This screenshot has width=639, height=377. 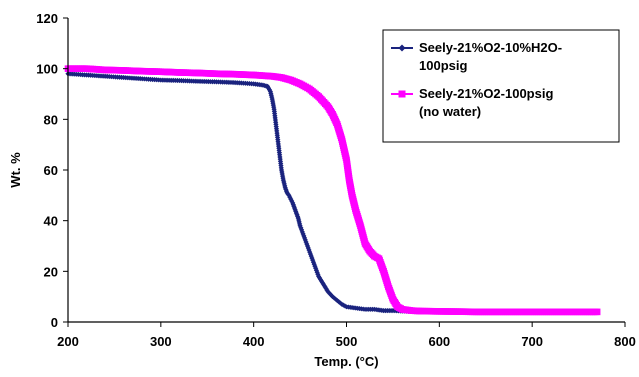 What do you see at coordinates (51, 221) in the screenshot?
I see `y-tick-label: 40` at bounding box center [51, 221].